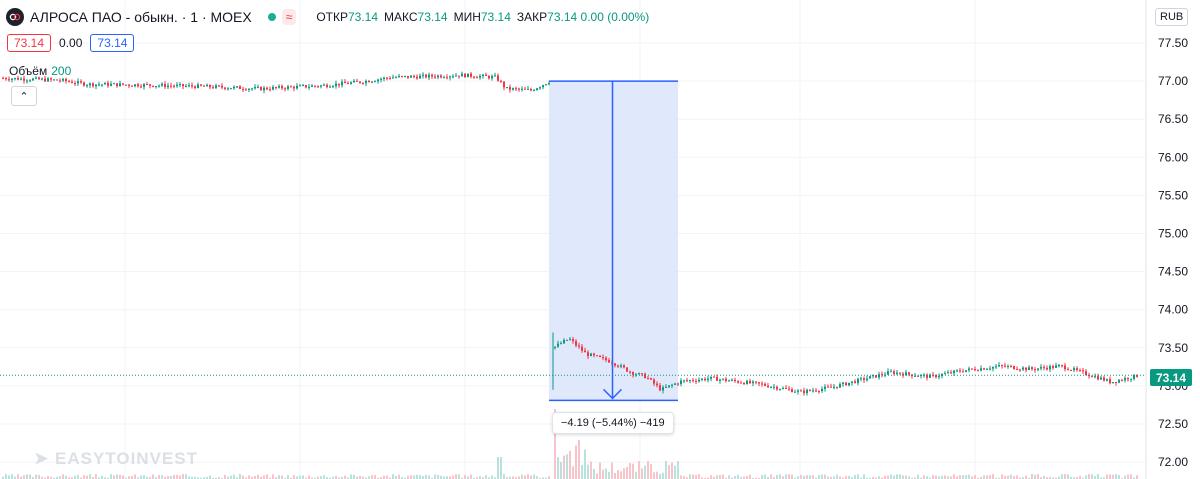  Describe the element at coordinates (1173, 310) in the screenshot. I see `price-tick-label: 74.00` at that location.